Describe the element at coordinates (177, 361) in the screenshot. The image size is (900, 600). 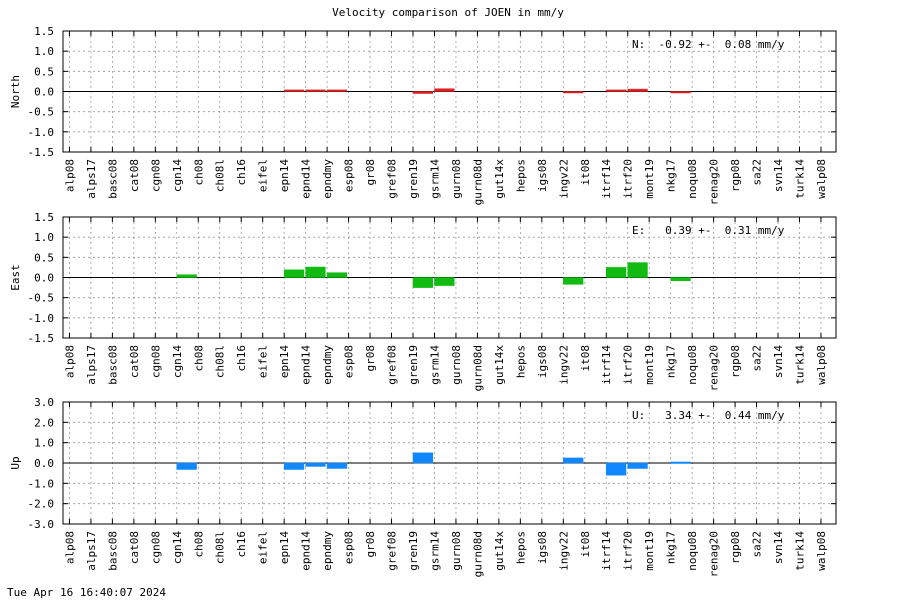
I see `x-tick-label: cgn14` at that location.